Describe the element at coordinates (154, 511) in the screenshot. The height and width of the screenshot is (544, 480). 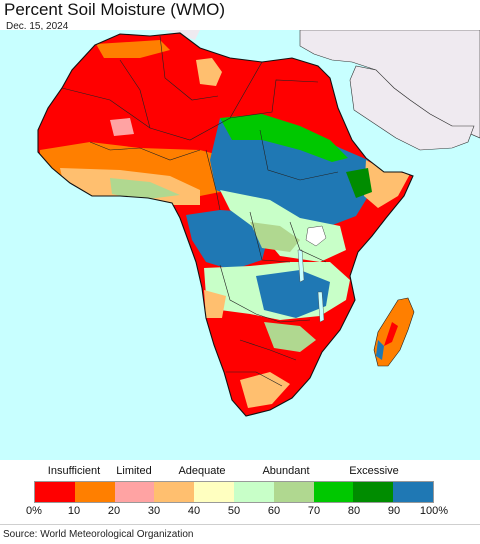
I see `legend-tick-label: 30` at that location.